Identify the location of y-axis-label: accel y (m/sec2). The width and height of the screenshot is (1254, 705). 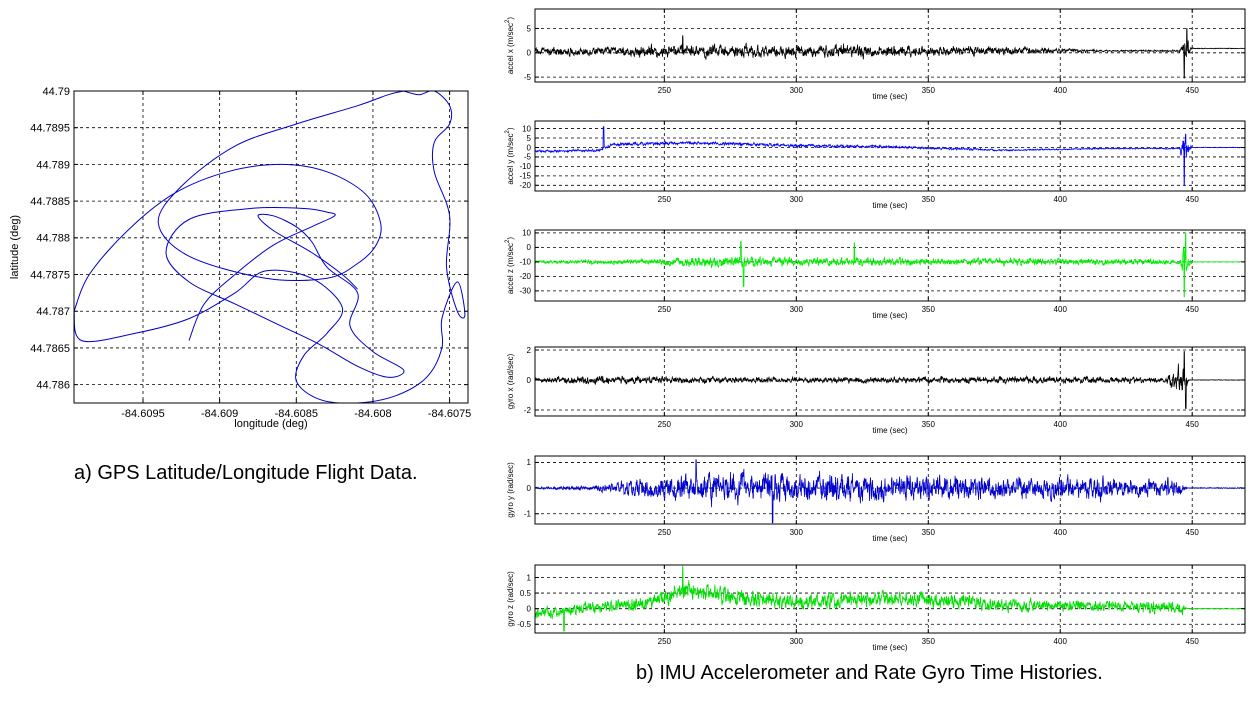
(510, 155).